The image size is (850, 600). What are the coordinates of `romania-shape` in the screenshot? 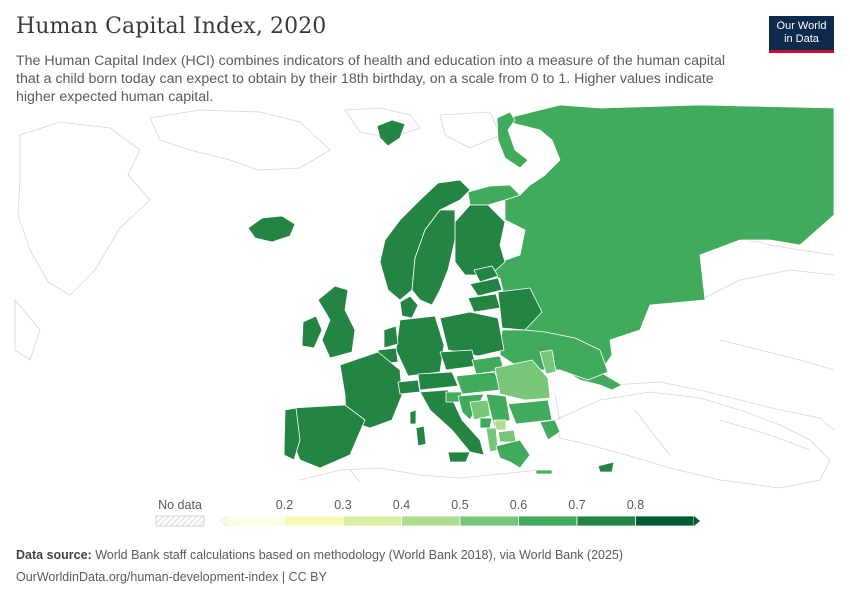 It's located at (522, 380).